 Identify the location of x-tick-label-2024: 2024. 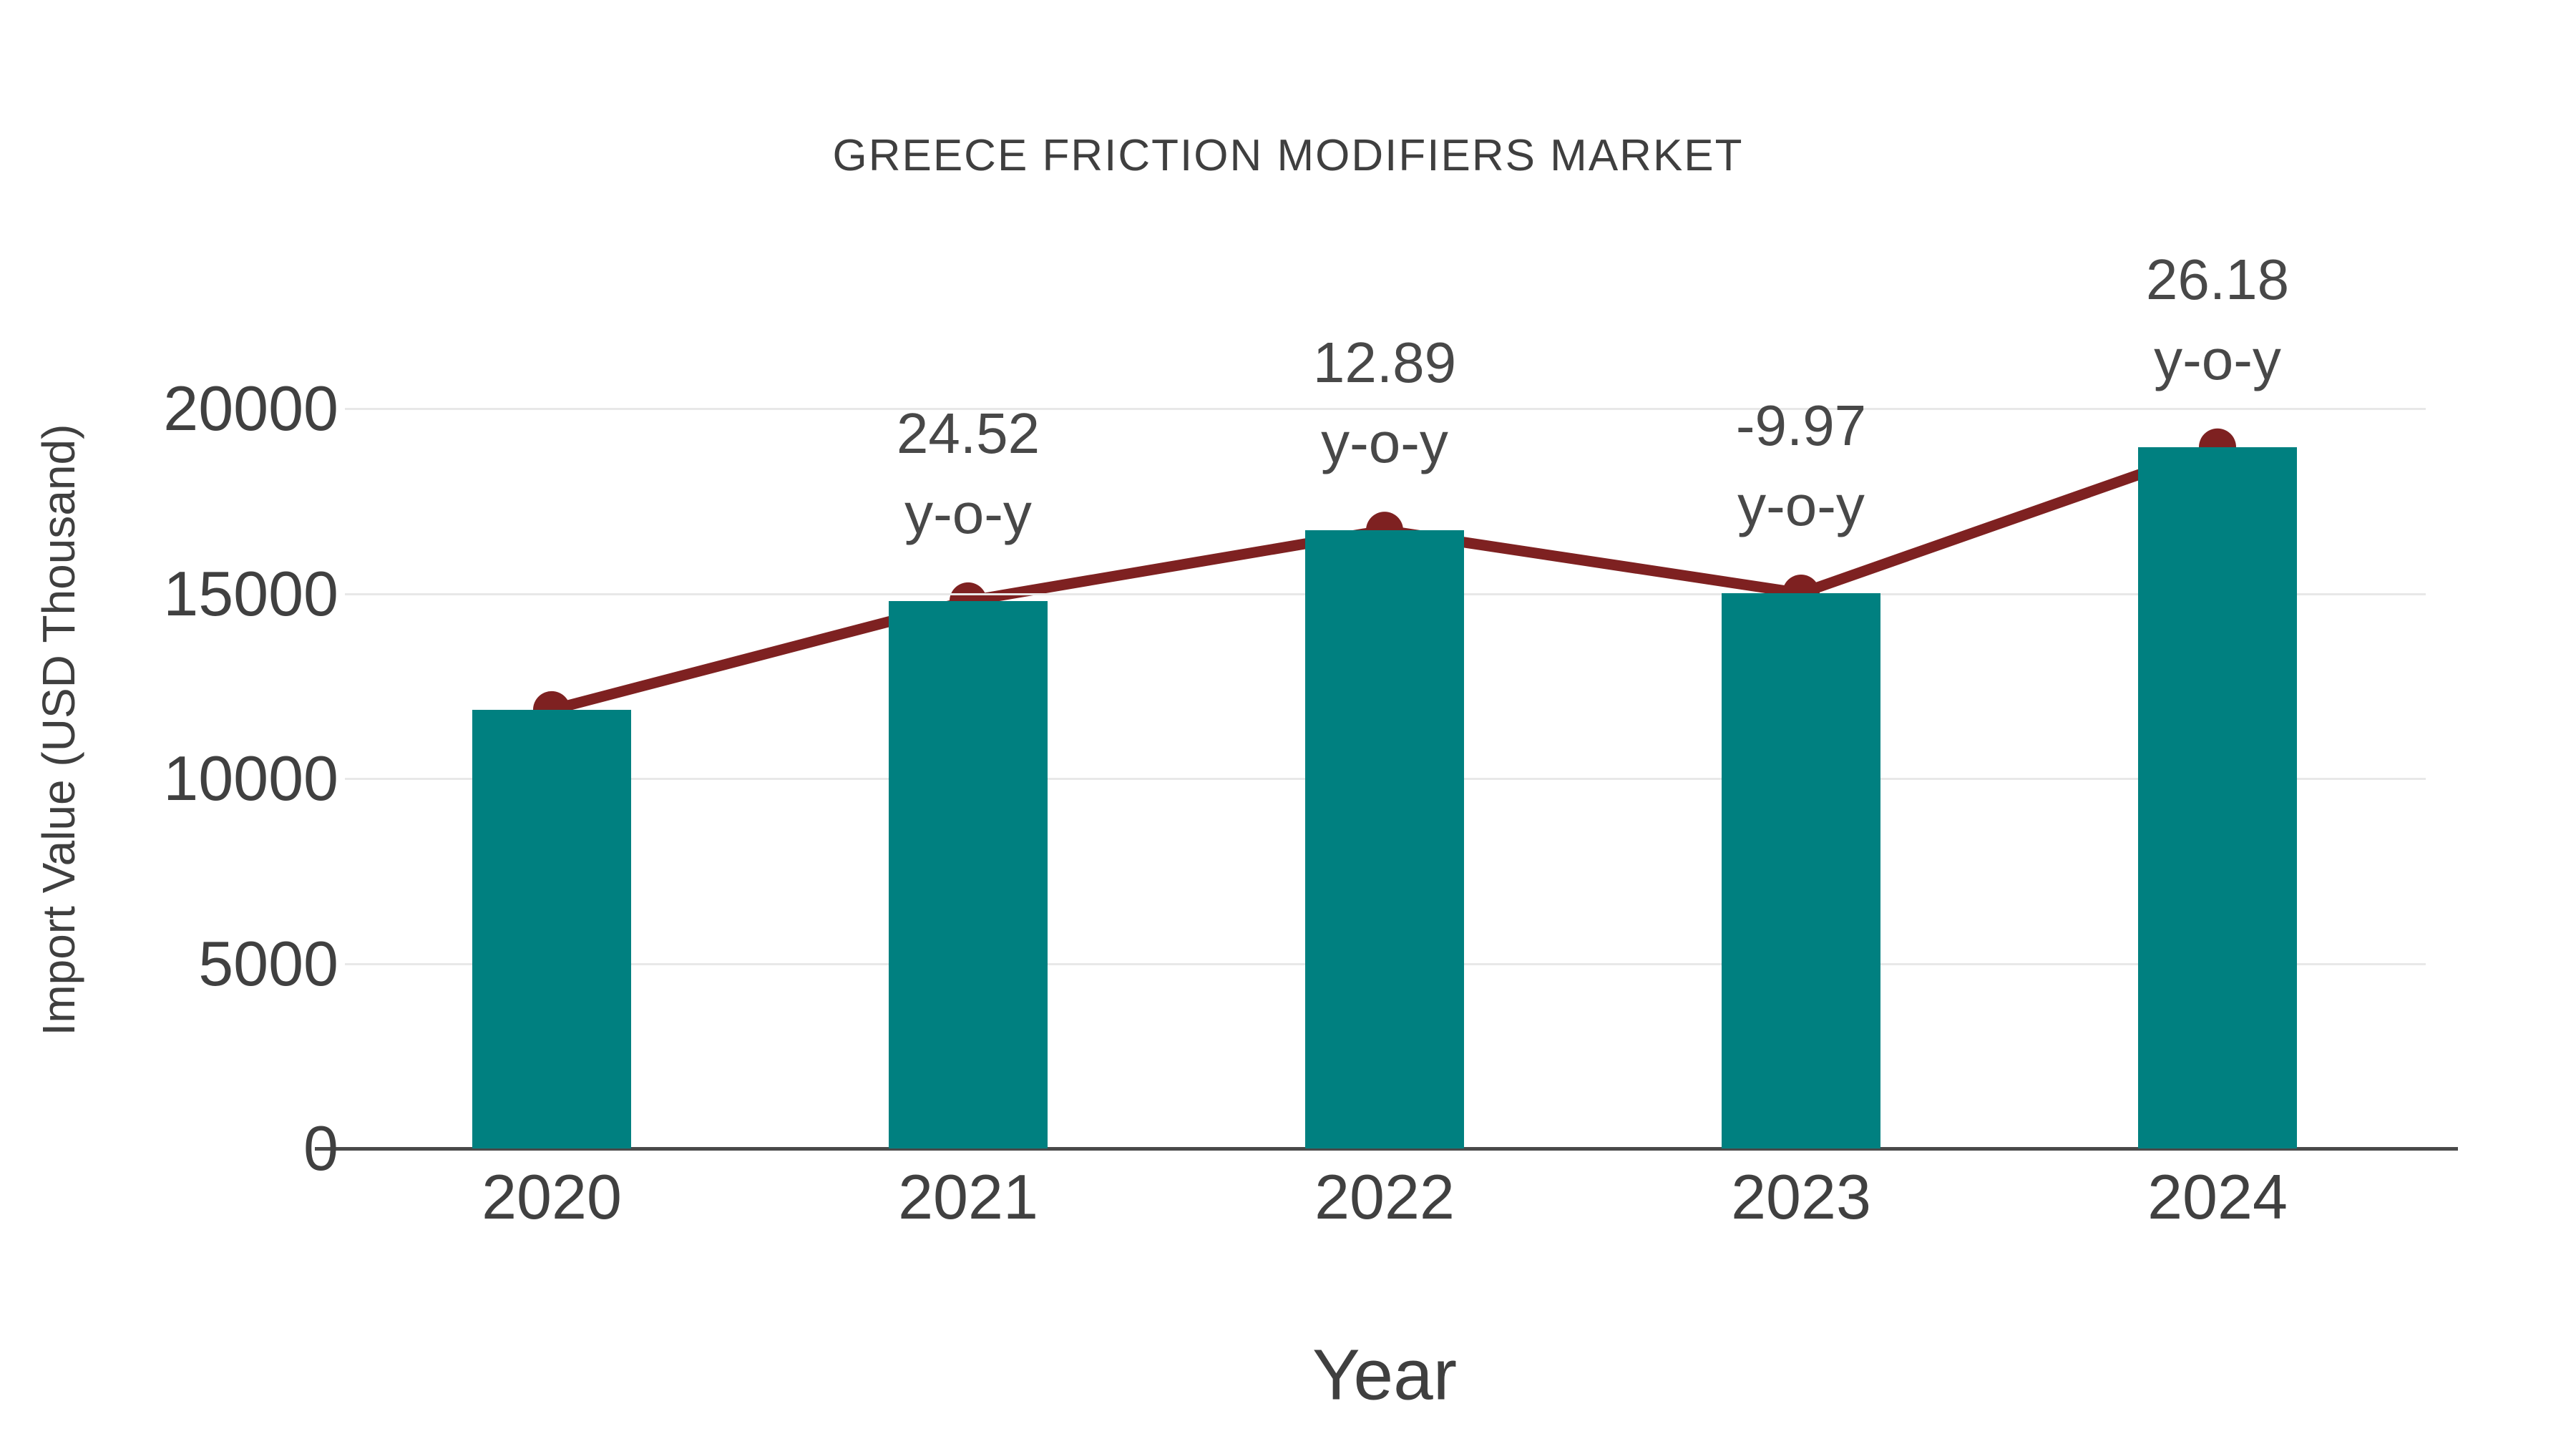
(2217, 1196).